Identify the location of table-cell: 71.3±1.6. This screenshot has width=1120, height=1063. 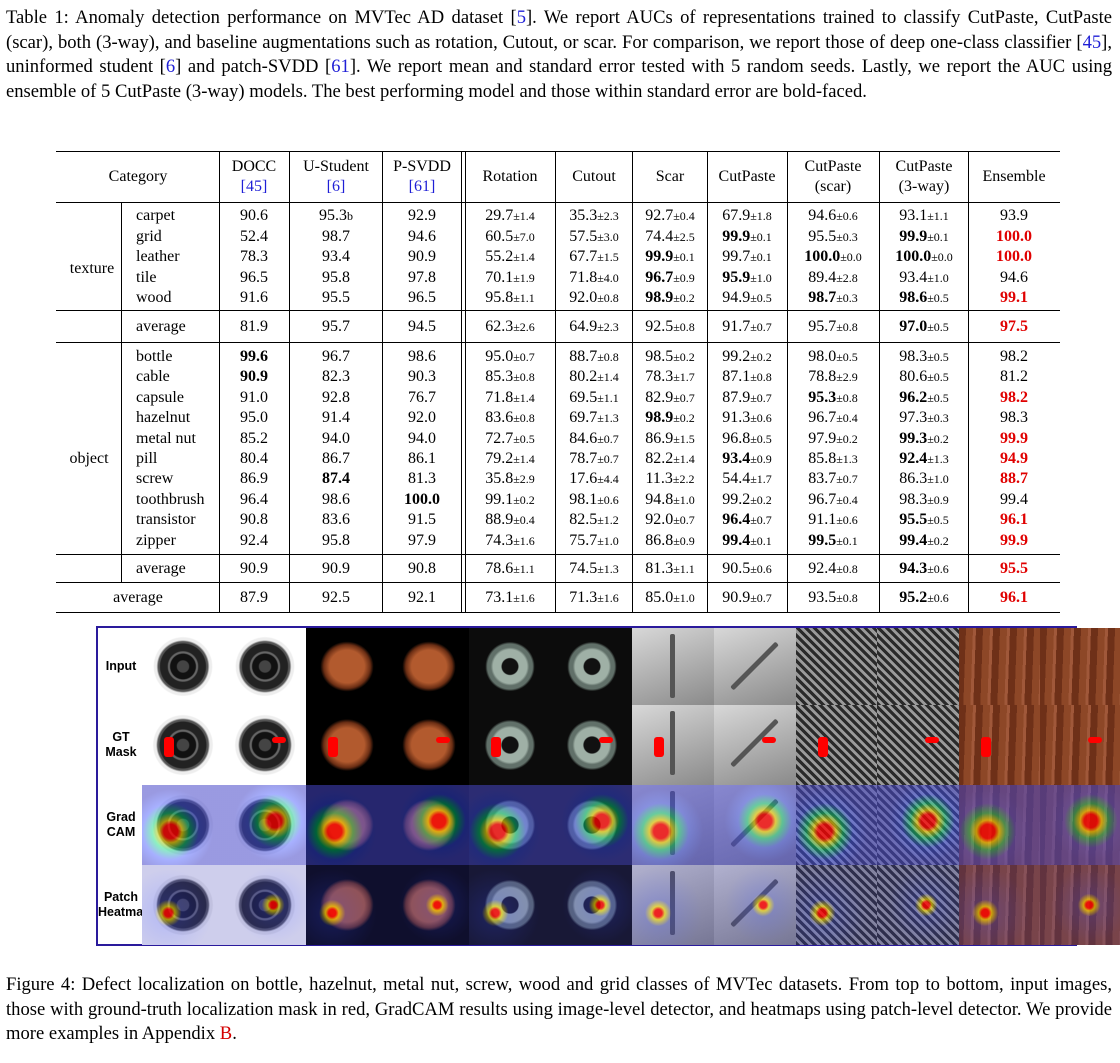
(594, 597).